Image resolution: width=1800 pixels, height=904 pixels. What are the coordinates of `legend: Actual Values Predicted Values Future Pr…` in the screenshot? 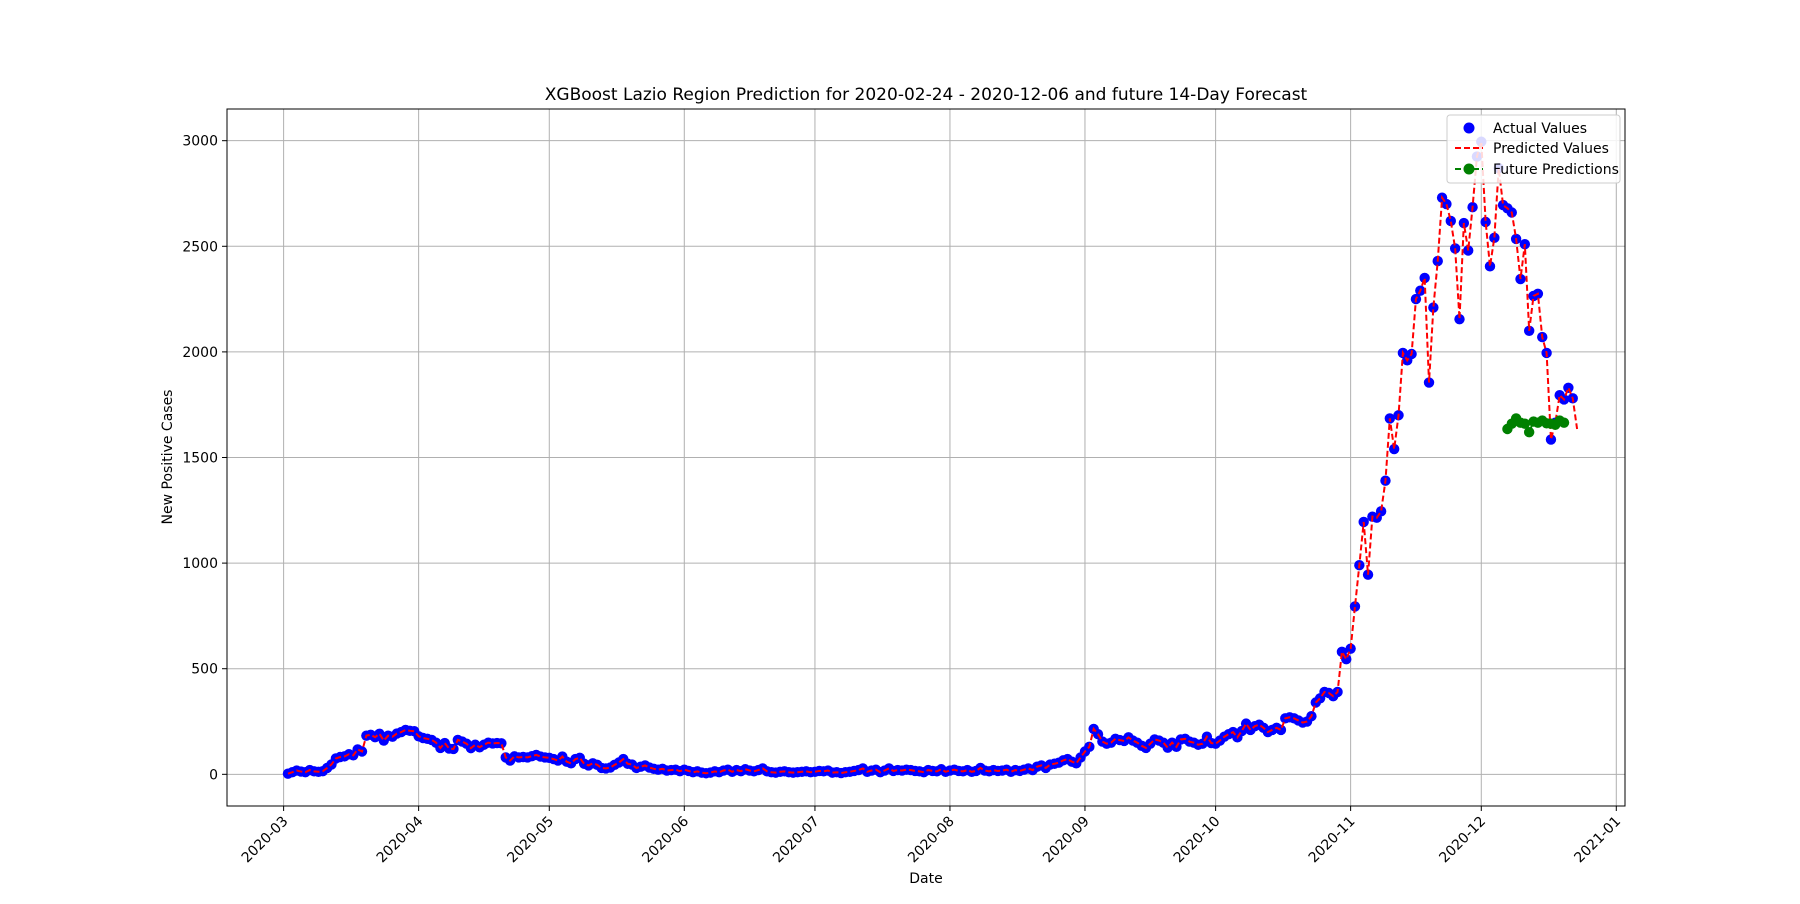 It's located at (1533, 149).